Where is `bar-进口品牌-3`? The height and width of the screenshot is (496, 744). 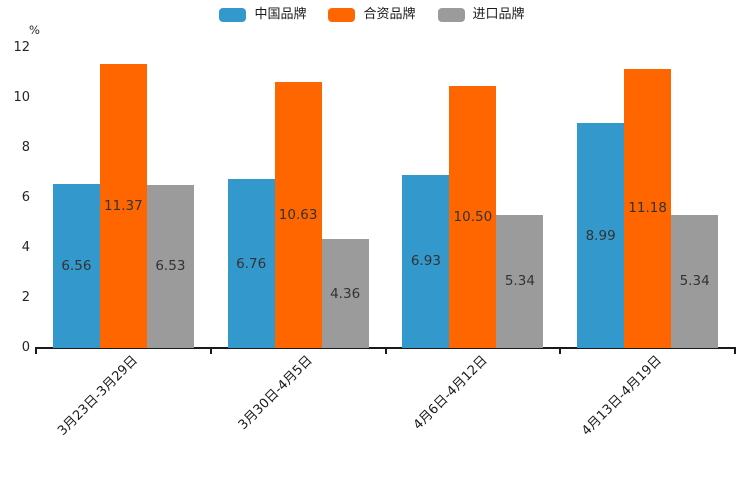
bar-进口品牌-3 is located at coordinates (695, 281).